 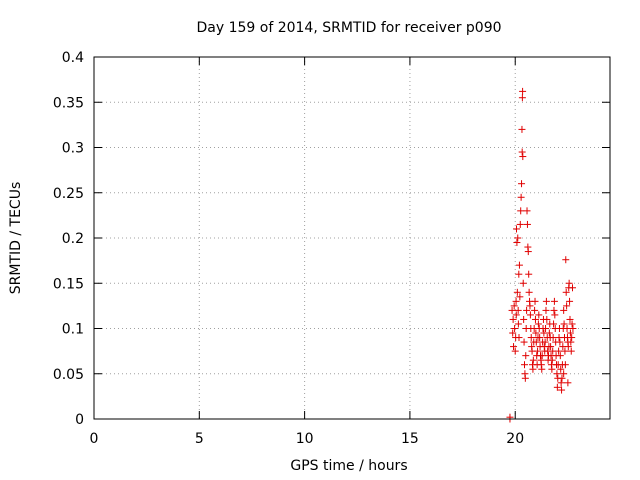 I want to click on x-tick-label: 10, so click(x=305, y=439).